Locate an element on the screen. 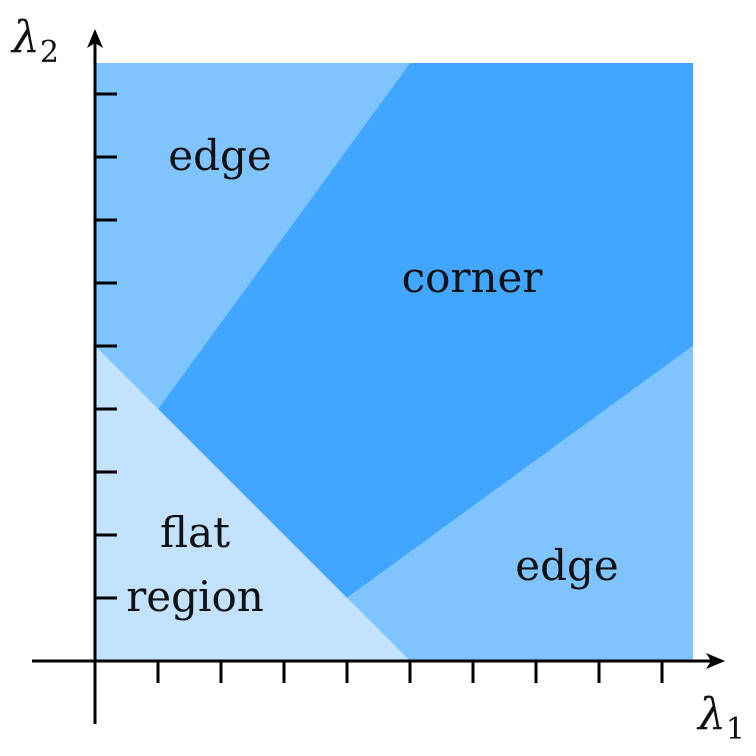 This screenshot has height=756, width=756. y-axis-symbol: λ is located at coordinates (25, 37).